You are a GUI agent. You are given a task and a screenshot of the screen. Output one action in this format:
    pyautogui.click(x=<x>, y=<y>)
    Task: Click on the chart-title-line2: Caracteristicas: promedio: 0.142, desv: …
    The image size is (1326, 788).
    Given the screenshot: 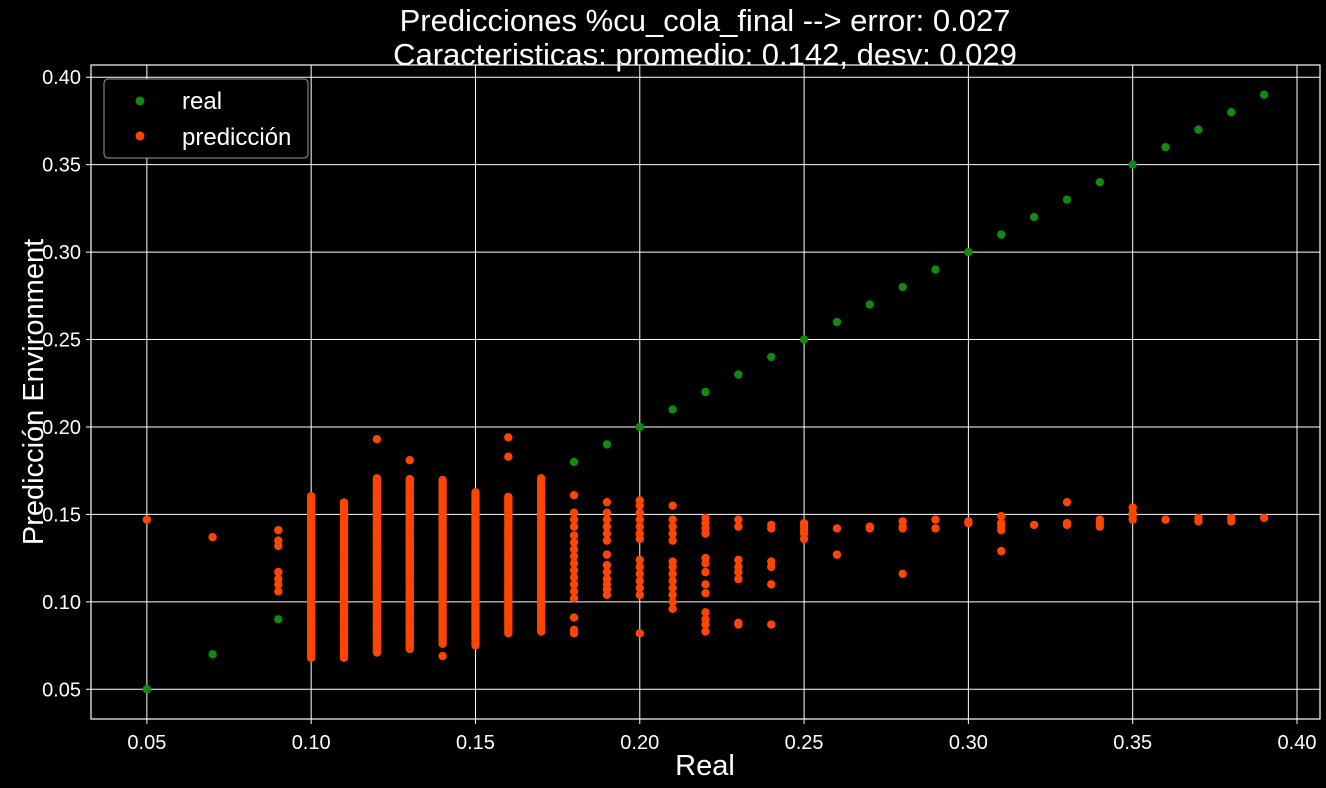 What is the action you would take?
    pyautogui.click(x=705, y=54)
    